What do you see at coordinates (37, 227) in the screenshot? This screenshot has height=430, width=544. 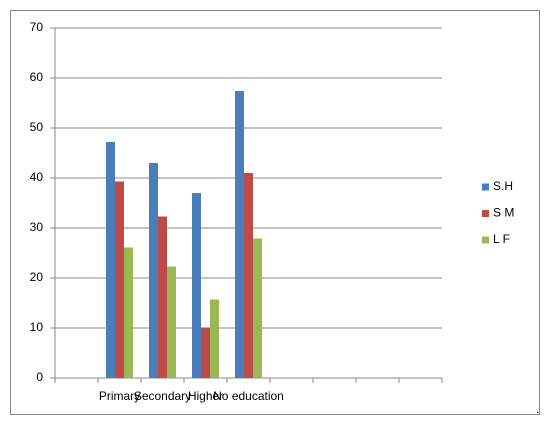 I see `y-tick-label: 30` at bounding box center [37, 227].